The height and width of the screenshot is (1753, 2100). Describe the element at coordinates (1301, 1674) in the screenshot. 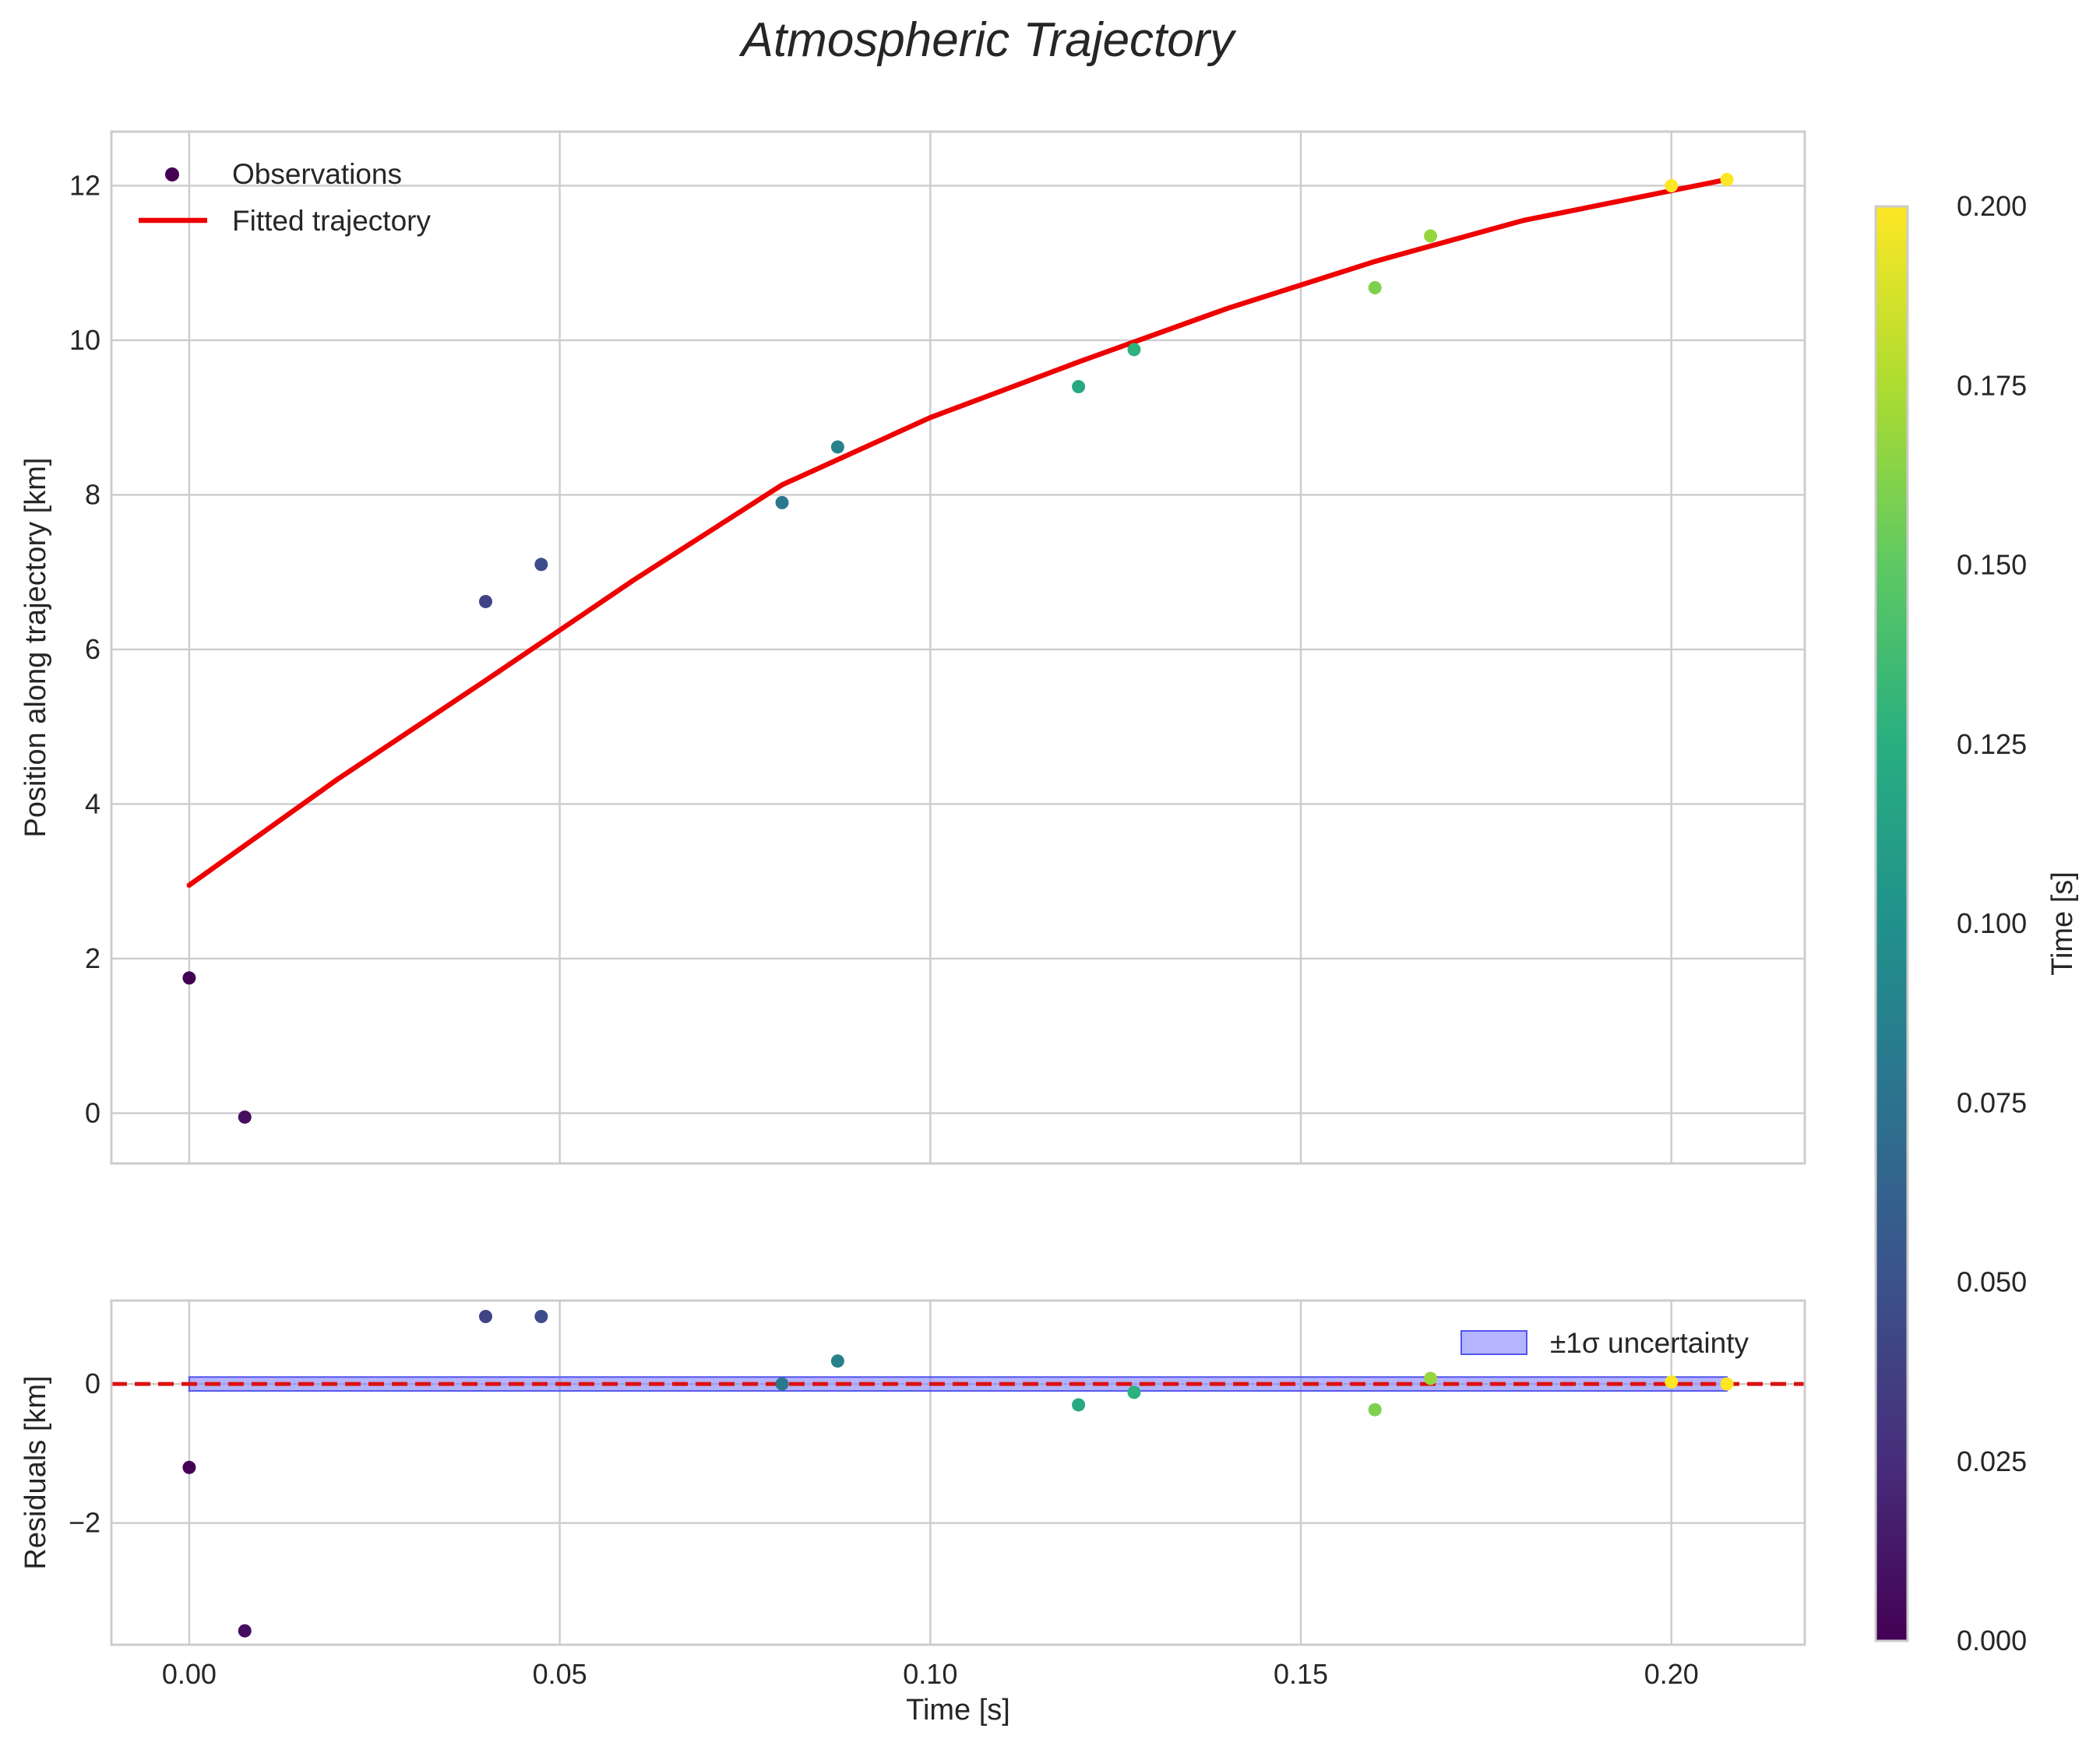

I see `x-tick-label: 0.15` at that location.